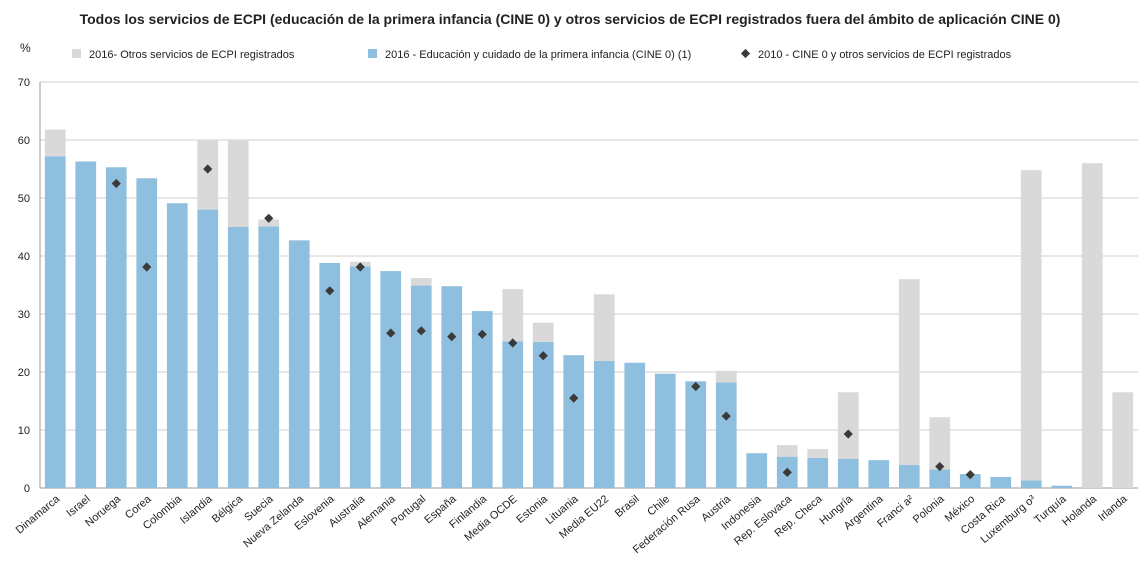  What do you see at coordinates (1080, 511) in the screenshot?
I see `x-tick-label: Holanda` at bounding box center [1080, 511].